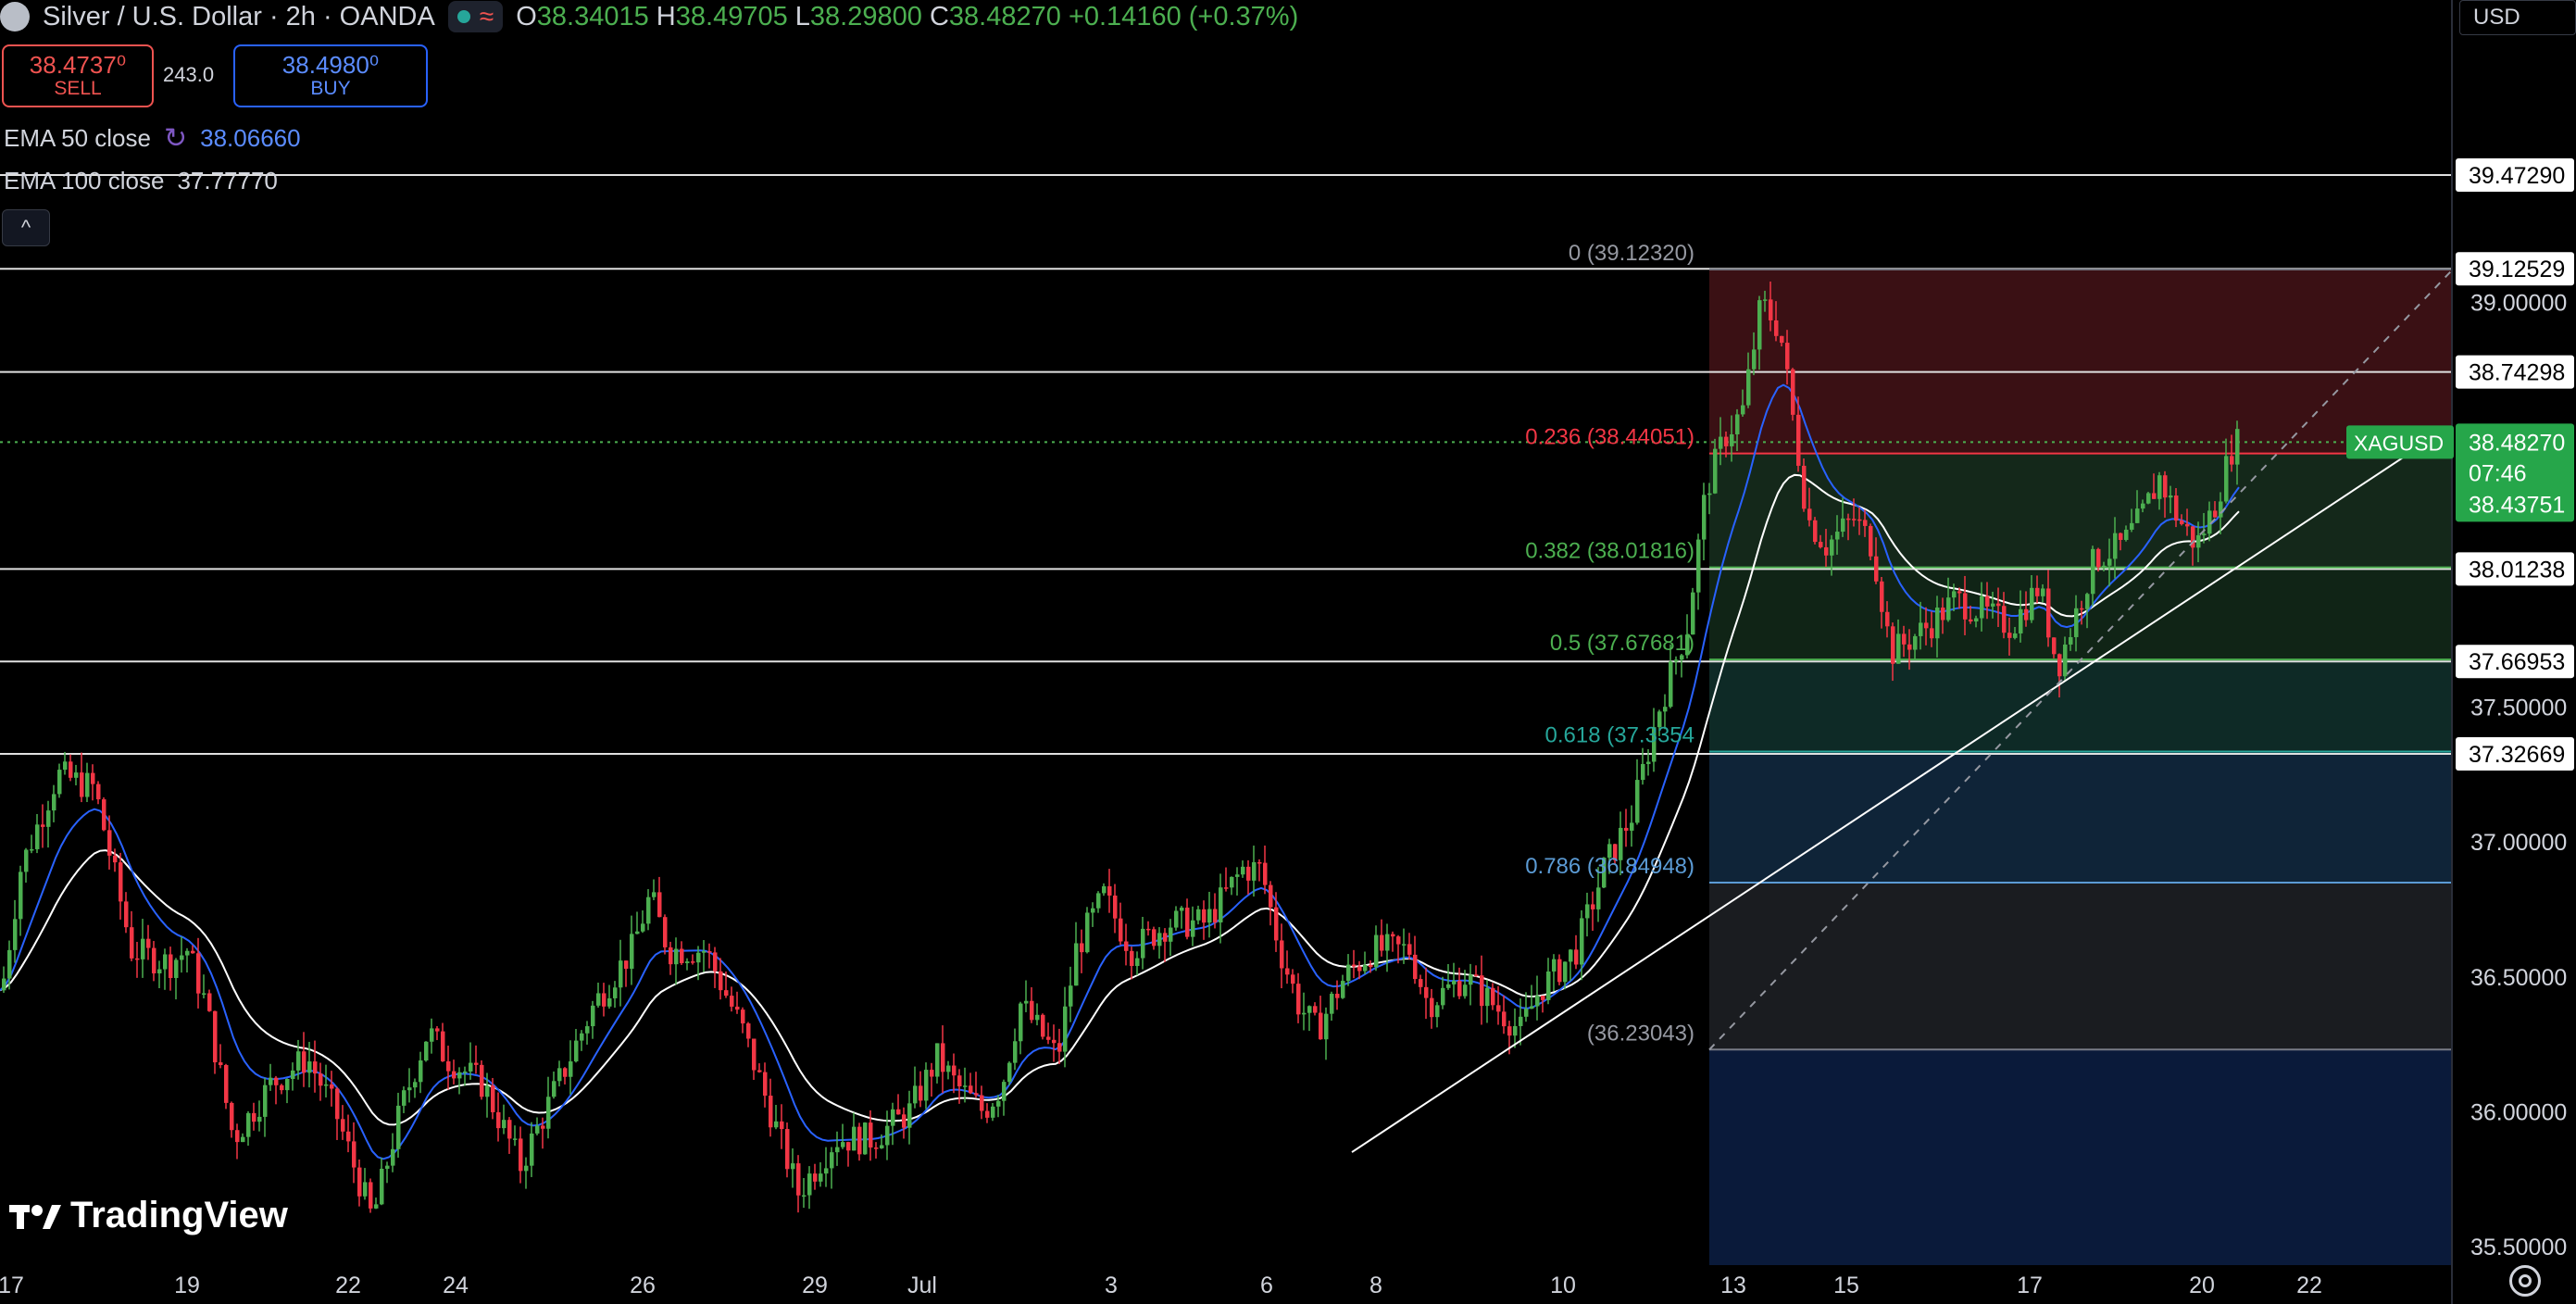 The width and height of the screenshot is (2576, 1304). What do you see at coordinates (2525, 1281) in the screenshot?
I see `gear-icon` at bounding box center [2525, 1281].